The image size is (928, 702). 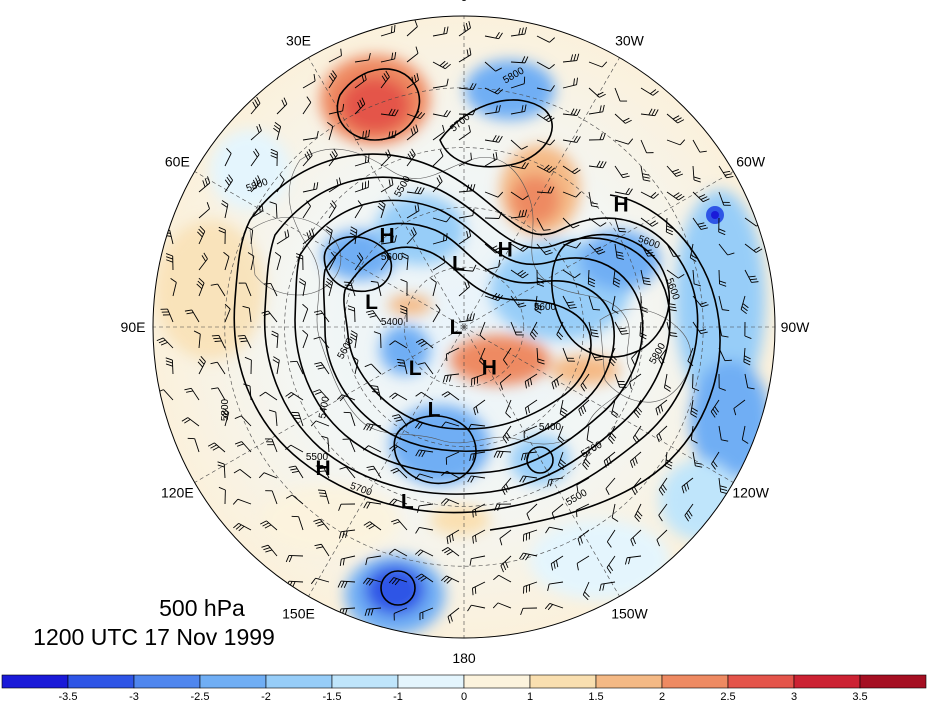 What do you see at coordinates (629, 614) in the screenshot?
I see `longitude-label: 150W` at bounding box center [629, 614].